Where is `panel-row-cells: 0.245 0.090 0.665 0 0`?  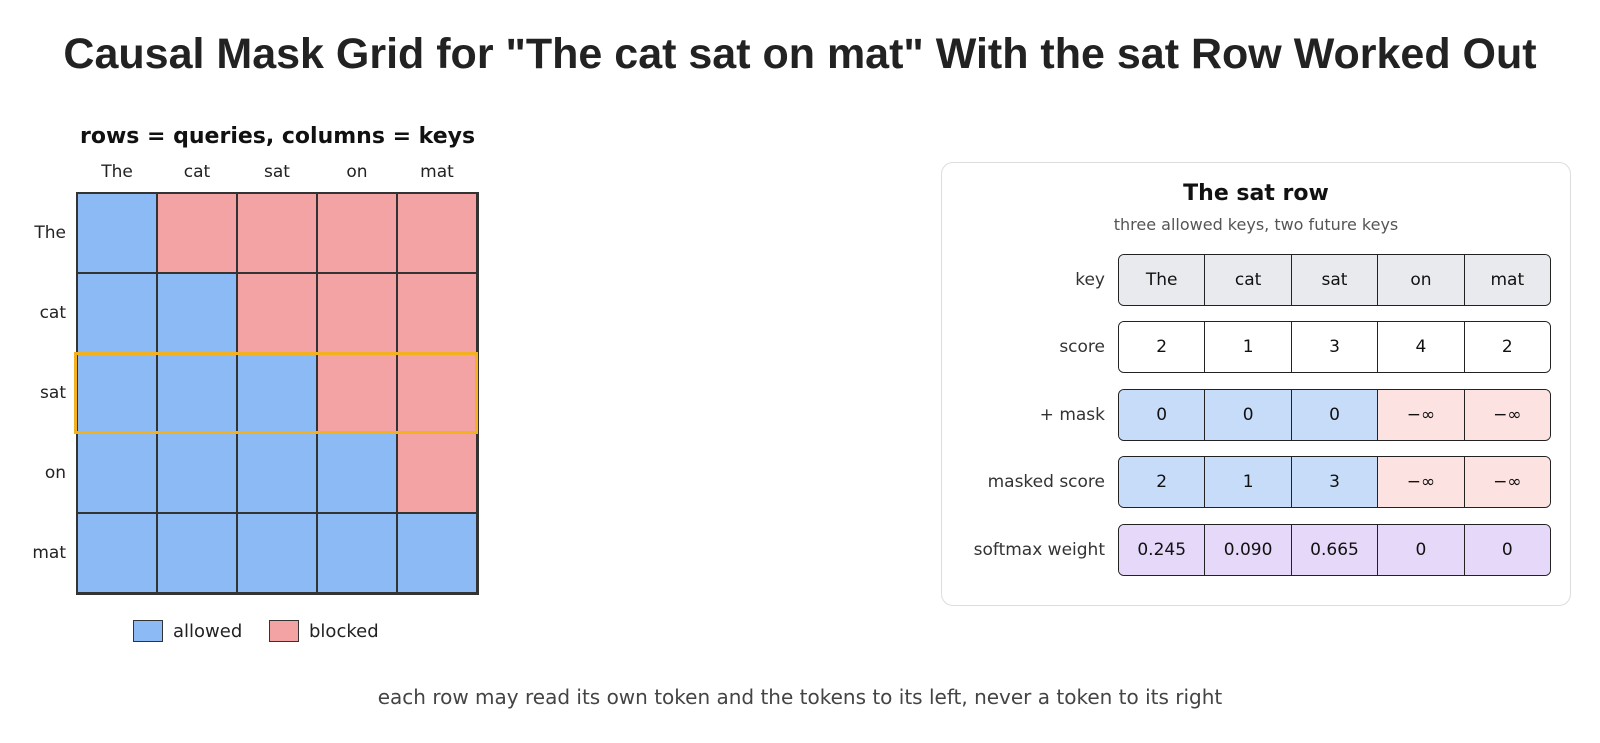
panel-row-cells: 0.245 0.090 0.665 0 0 is located at coordinates (1334, 550).